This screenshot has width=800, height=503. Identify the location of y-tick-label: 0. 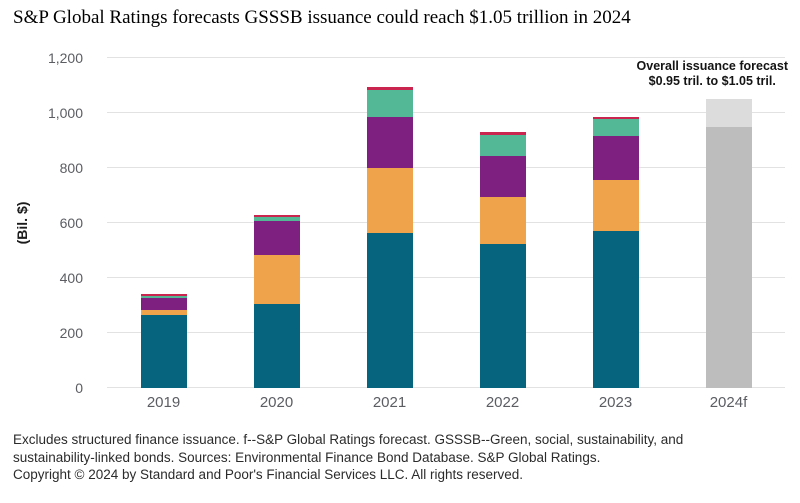
(79, 388).